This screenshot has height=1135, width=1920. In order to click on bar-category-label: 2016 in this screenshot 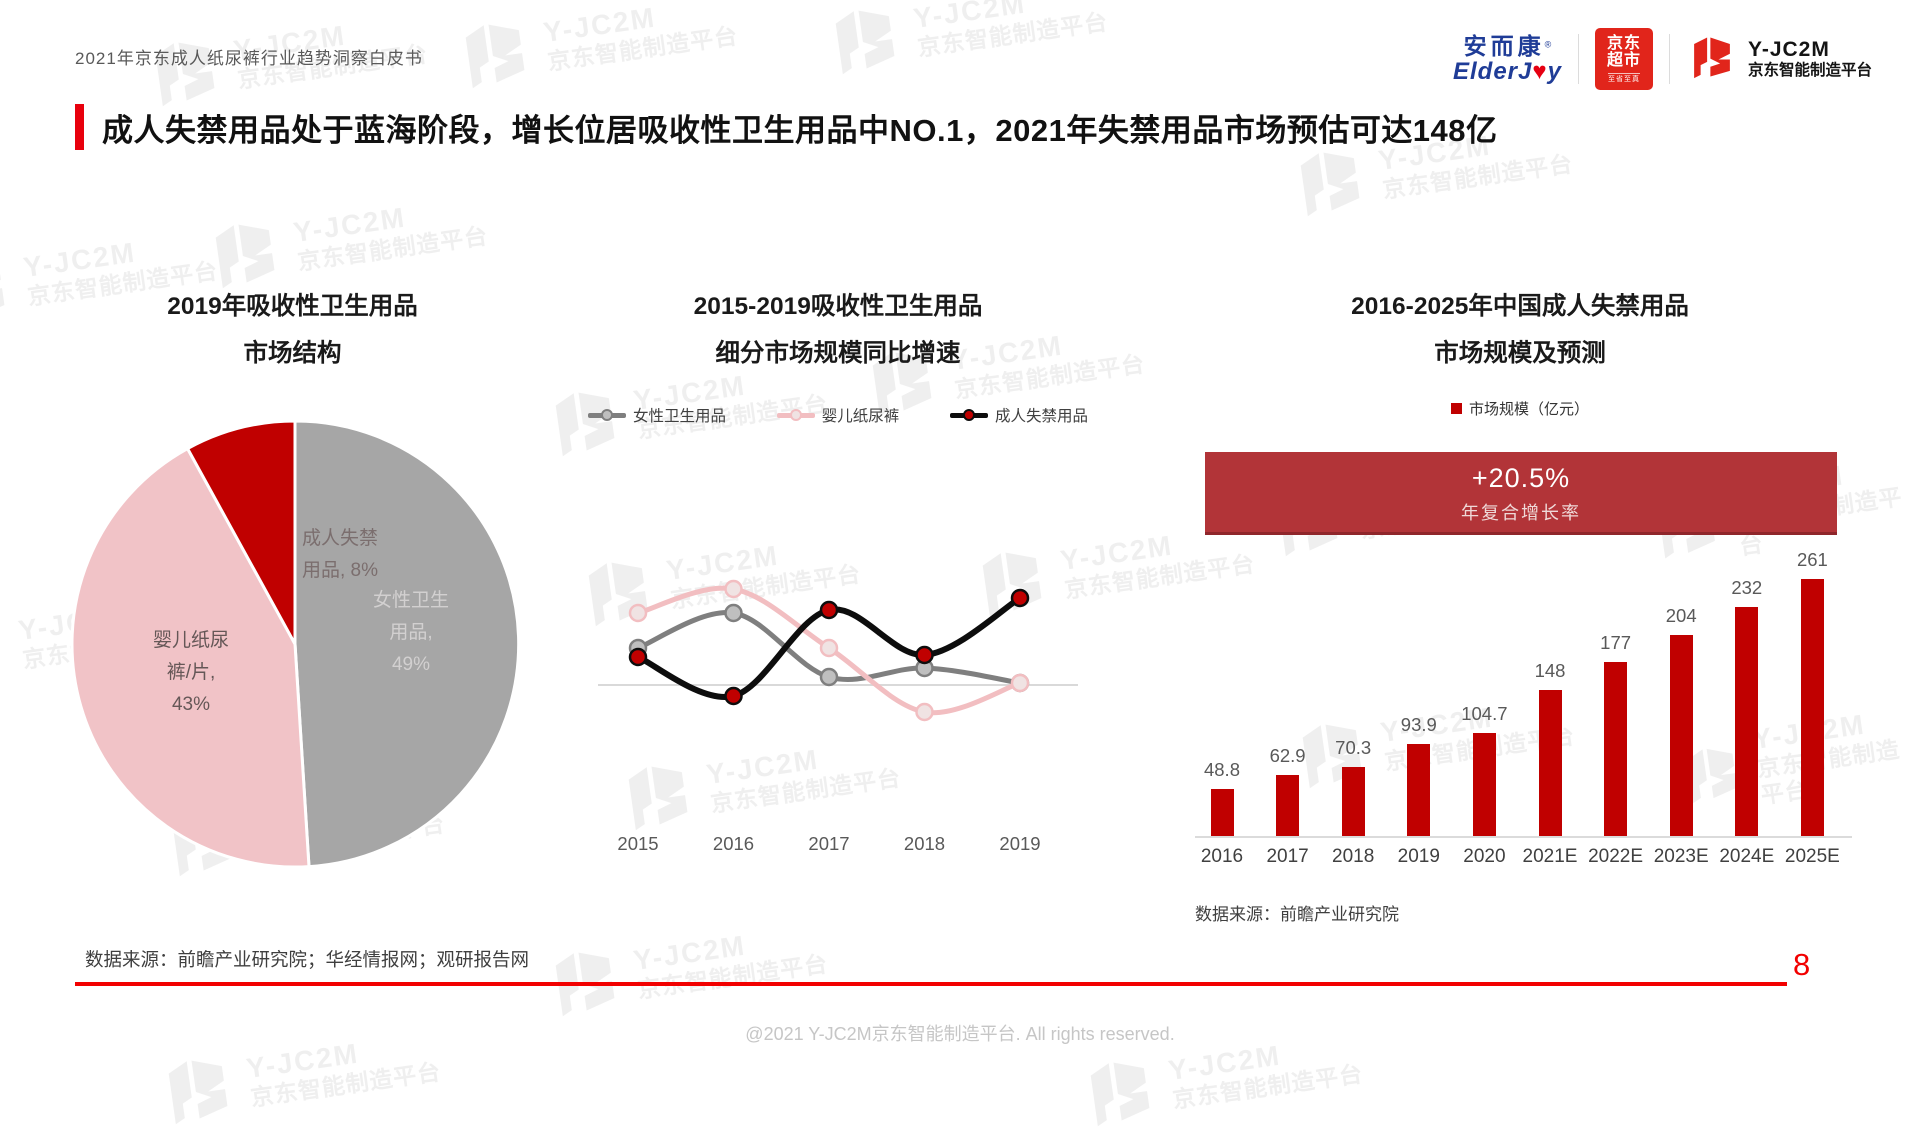, I will do `click(1222, 856)`.